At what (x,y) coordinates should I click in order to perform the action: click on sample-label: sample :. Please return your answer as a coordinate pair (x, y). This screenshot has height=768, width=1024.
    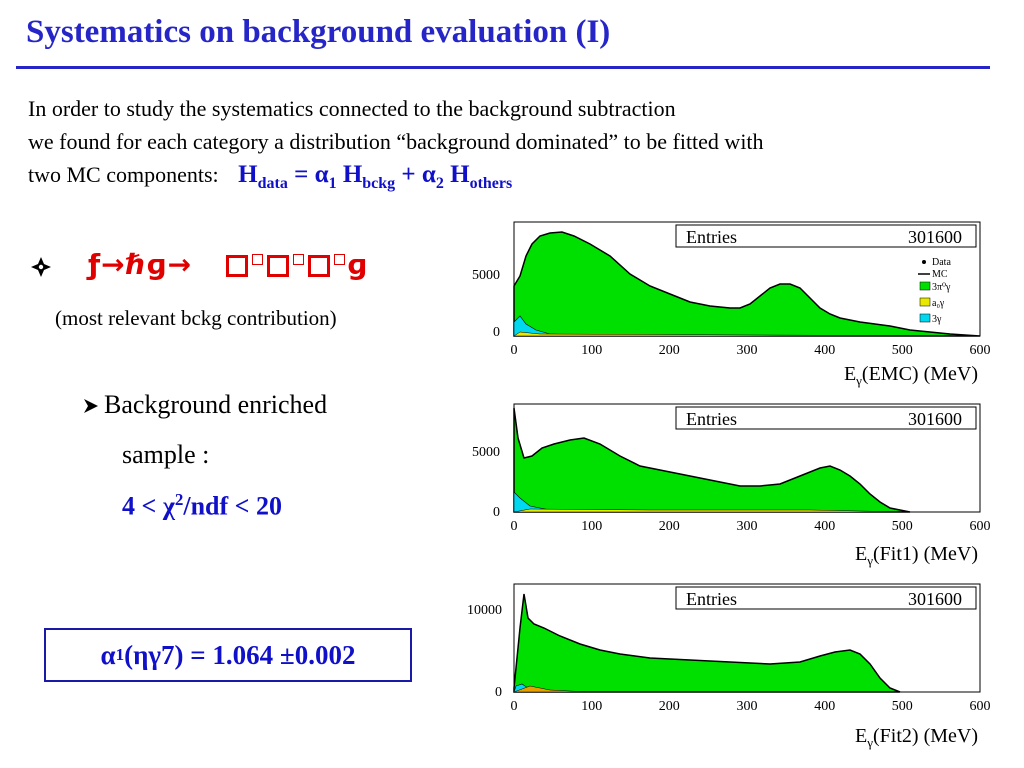
    Looking at the image, I should click on (166, 454).